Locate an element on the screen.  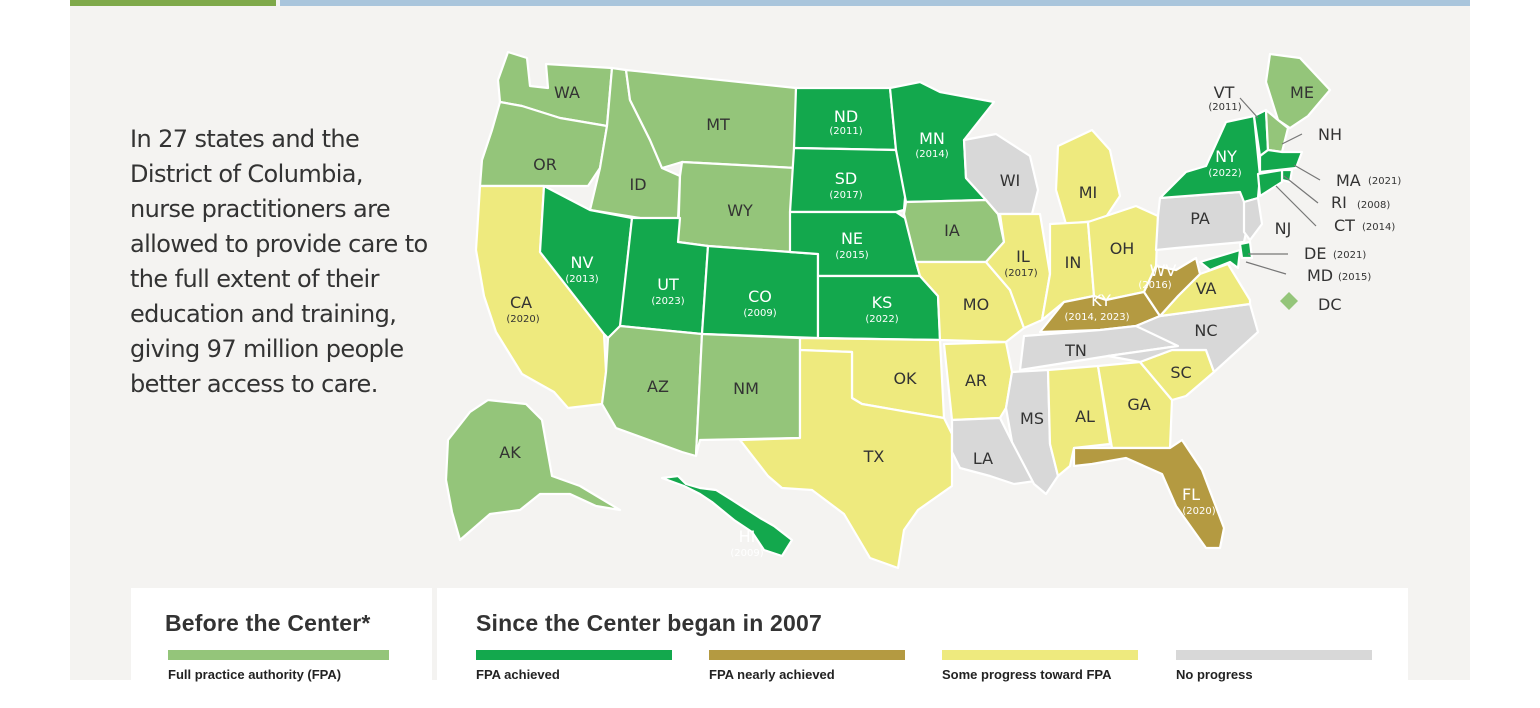
state-year-de: (2021) is located at coordinates (1349, 255).